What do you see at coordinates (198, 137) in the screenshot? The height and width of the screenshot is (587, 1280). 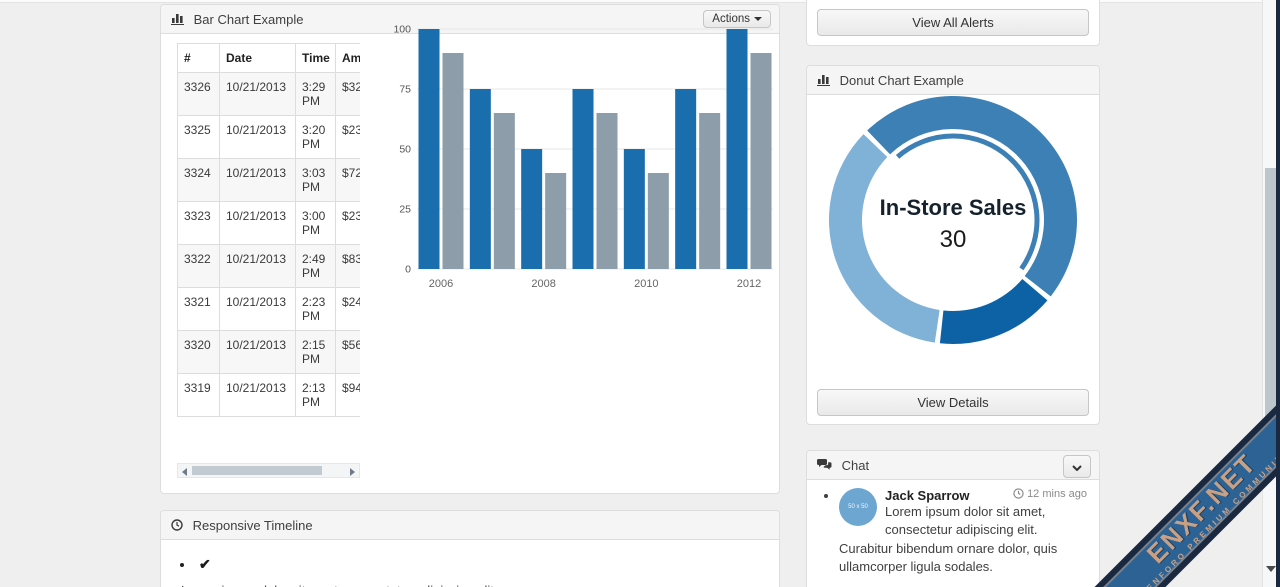 I see `cell-id: 3325` at bounding box center [198, 137].